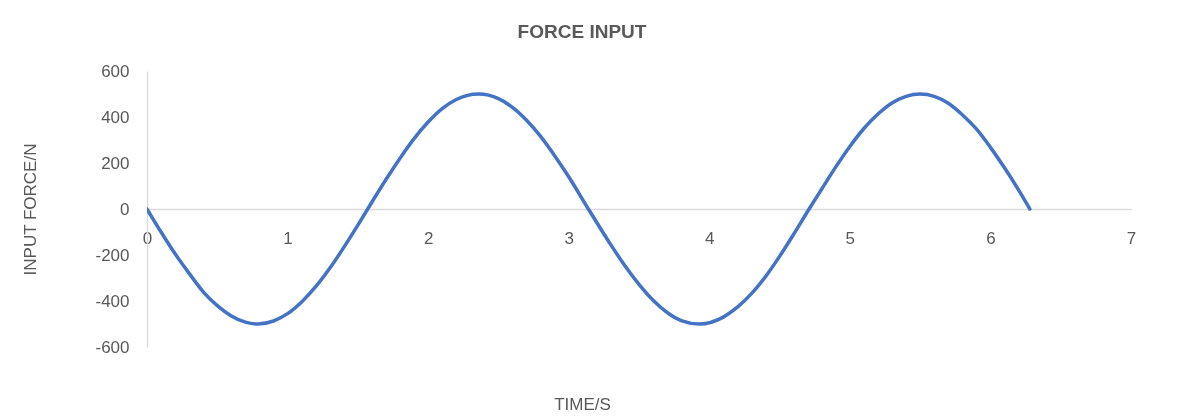 Image resolution: width=1177 pixels, height=416 pixels. Describe the element at coordinates (112, 347) in the screenshot. I see `y-tick-label: -600` at that location.